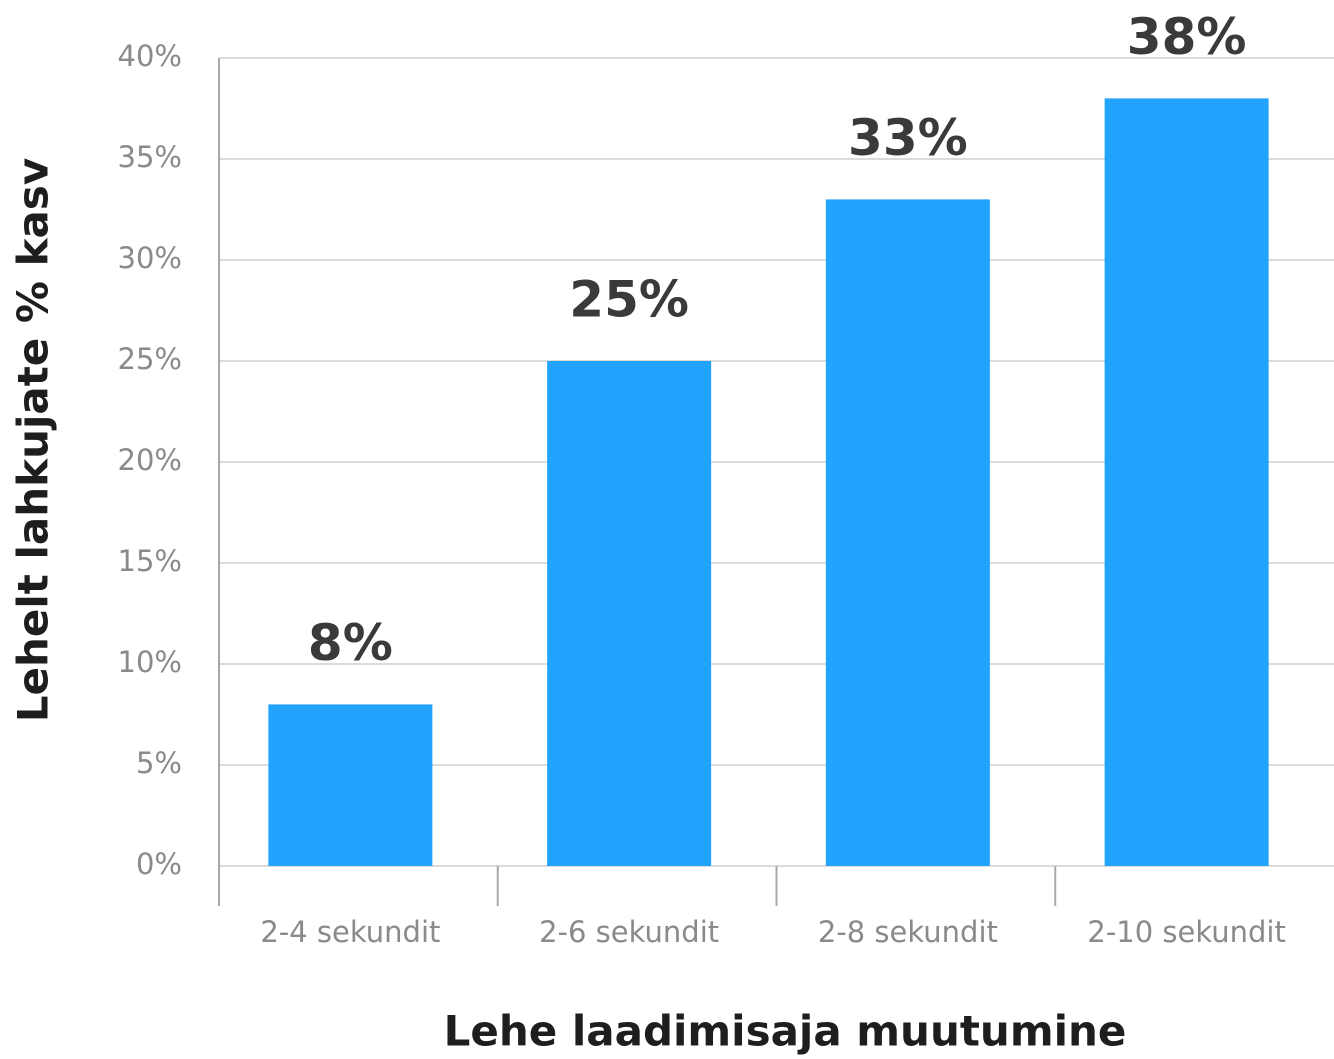  Describe the element at coordinates (1187, 37) in the screenshot. I see `value-label: 38%` at that location.